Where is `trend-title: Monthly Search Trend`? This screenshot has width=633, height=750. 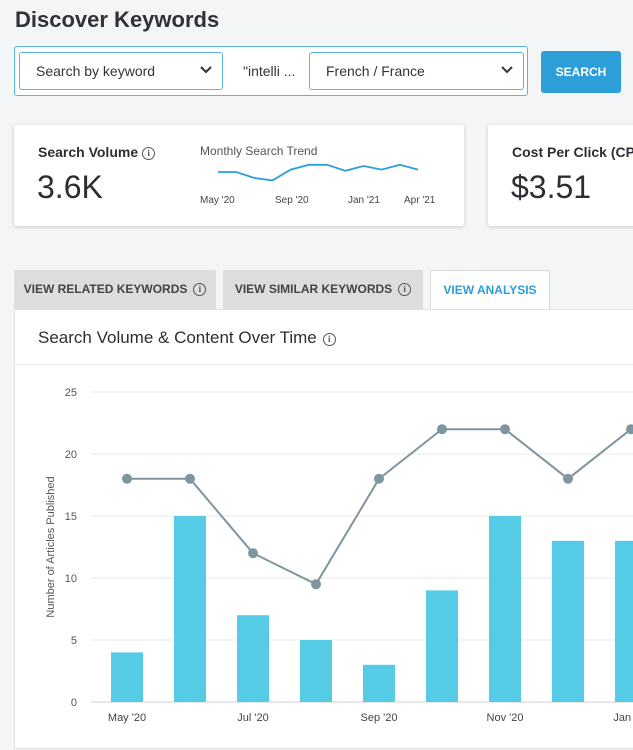
trend-title: Monthly Search Trend is located at coordinates (259, 151).